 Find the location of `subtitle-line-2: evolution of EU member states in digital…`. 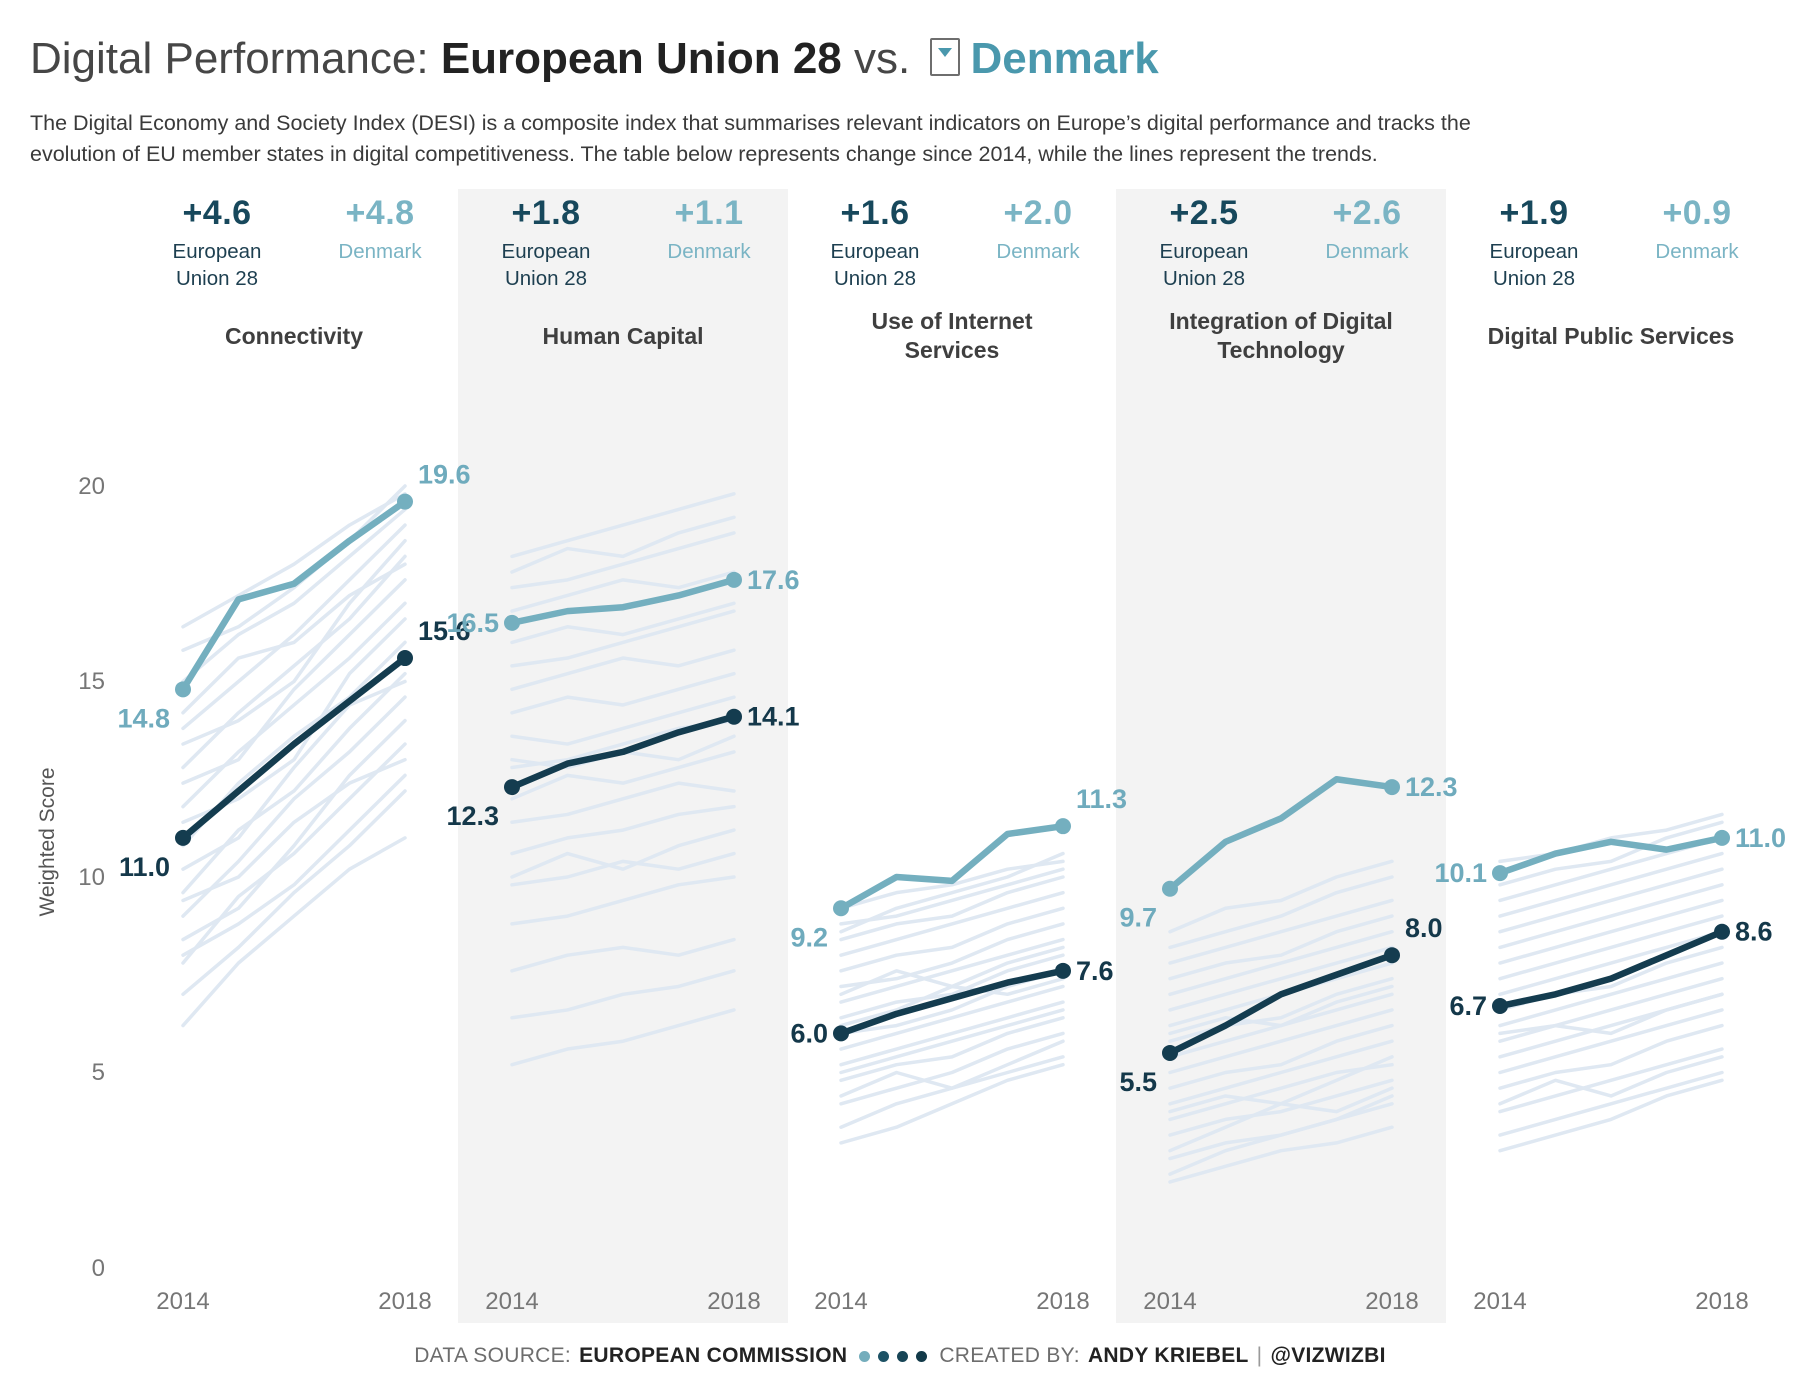

subtitle-line-2: evolution of EU member states in digital… is located at coordinates (704, 154).